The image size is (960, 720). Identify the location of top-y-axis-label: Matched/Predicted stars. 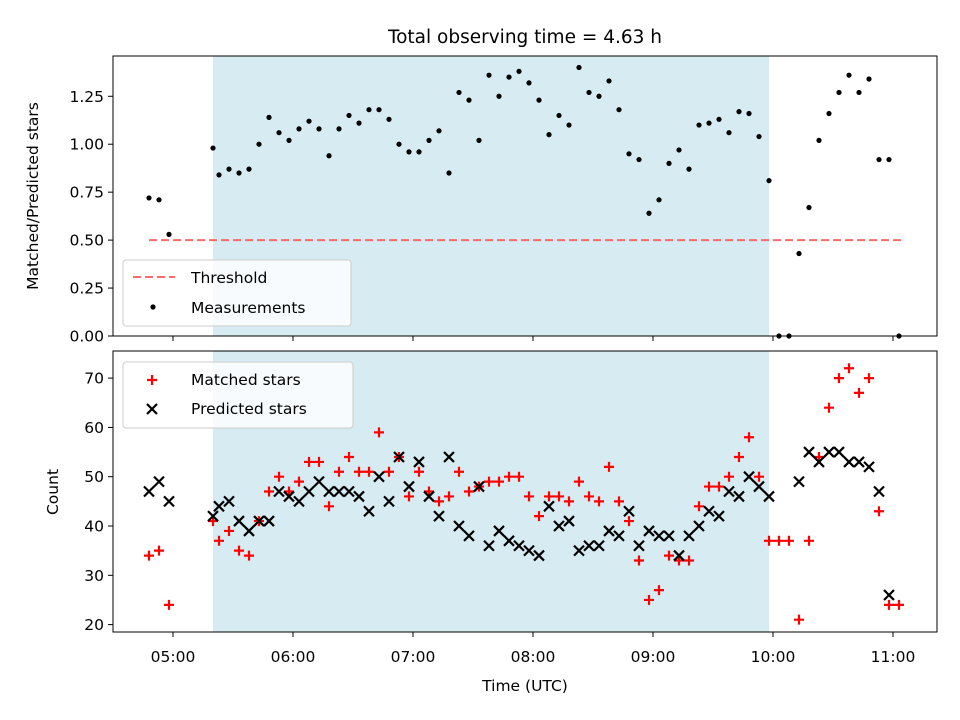
(33, 196).